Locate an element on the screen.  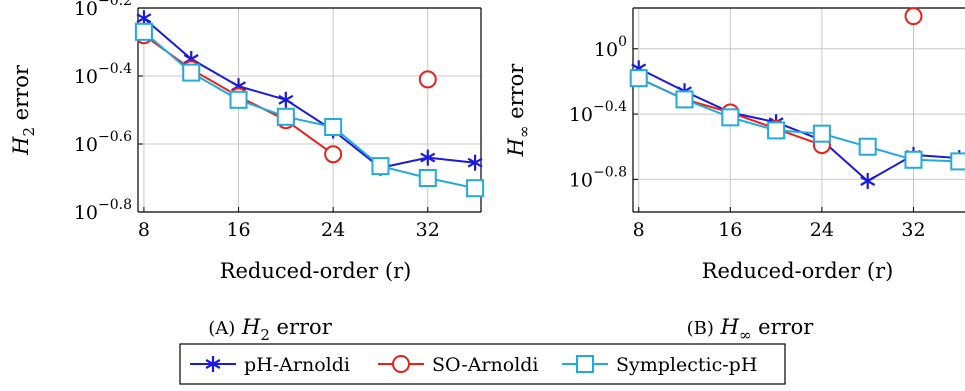
legend-label: Symplectic-pH is located at coordinates (686, 365).